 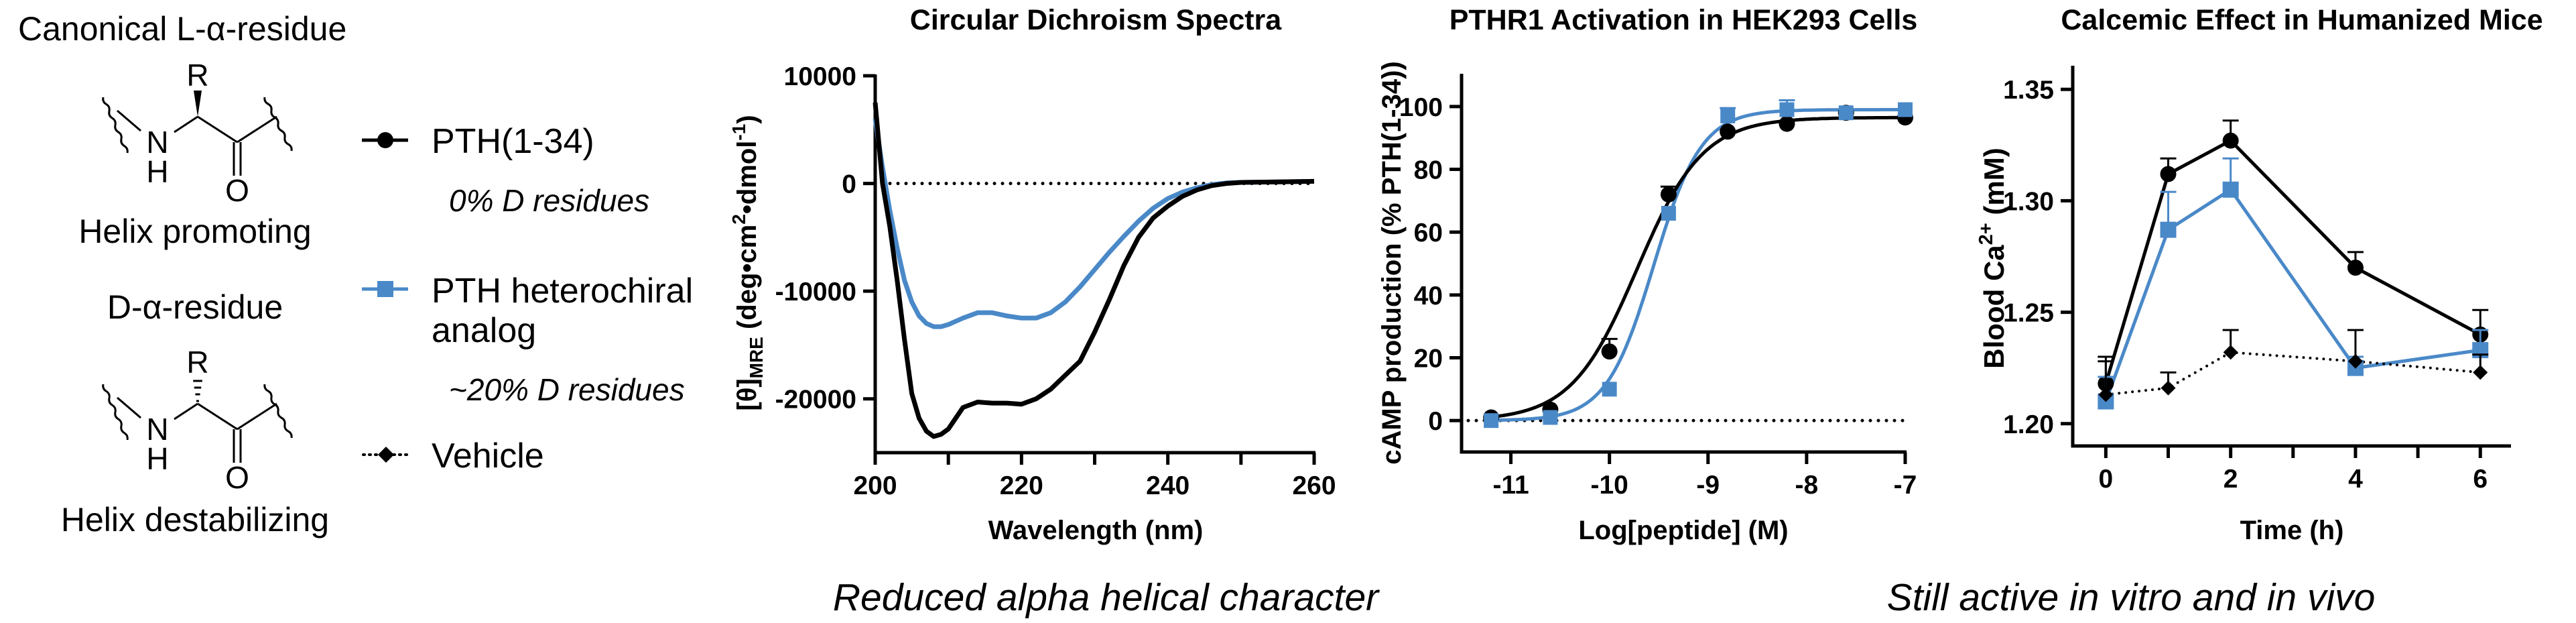 What do you see at coordinates (1807, 485) in the screenshot?
I see `x-tick-label: -8` at bounding box center [1807, 485].